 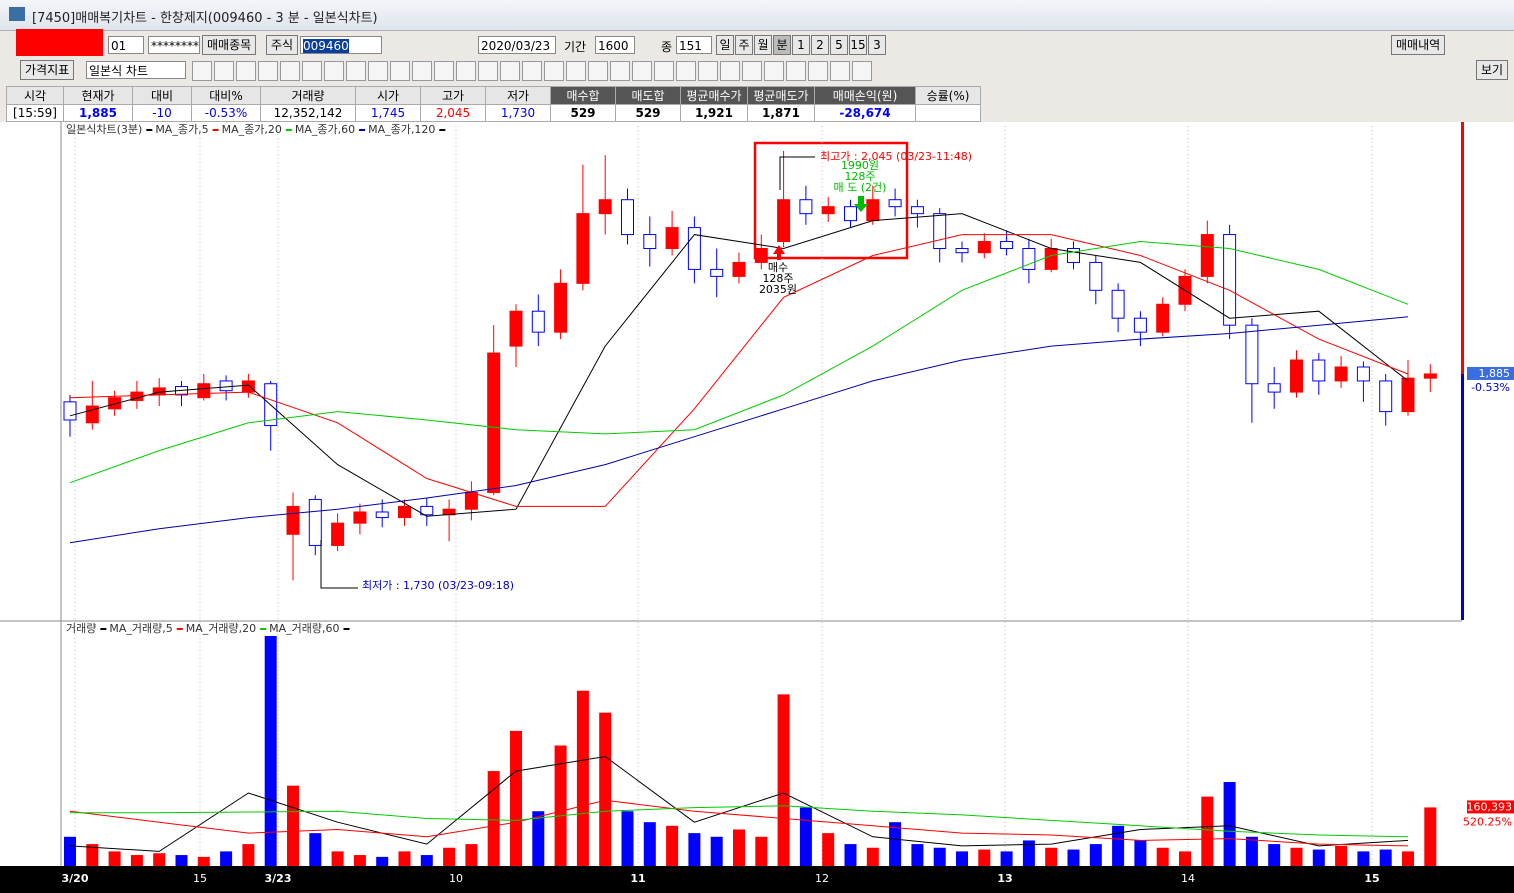 I want to click on x-tick-label: 11, so click(x=637, y=878).